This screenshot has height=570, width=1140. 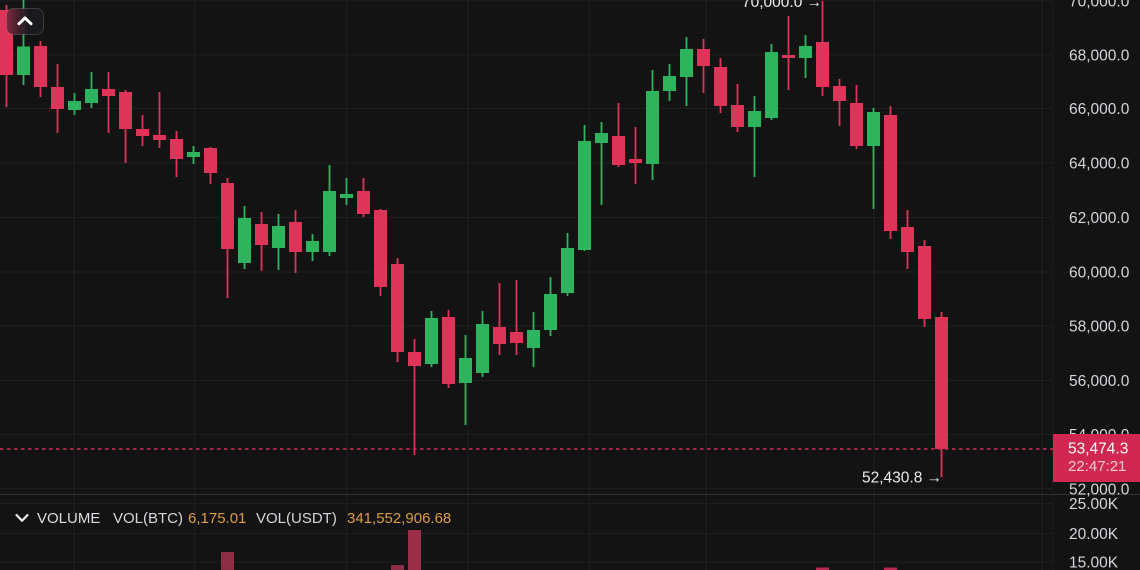 What do you see at coordinates (1099, 327) in the screenshot?
I see `svg-text: 58,000.0` at bounding box center [1099, 327].